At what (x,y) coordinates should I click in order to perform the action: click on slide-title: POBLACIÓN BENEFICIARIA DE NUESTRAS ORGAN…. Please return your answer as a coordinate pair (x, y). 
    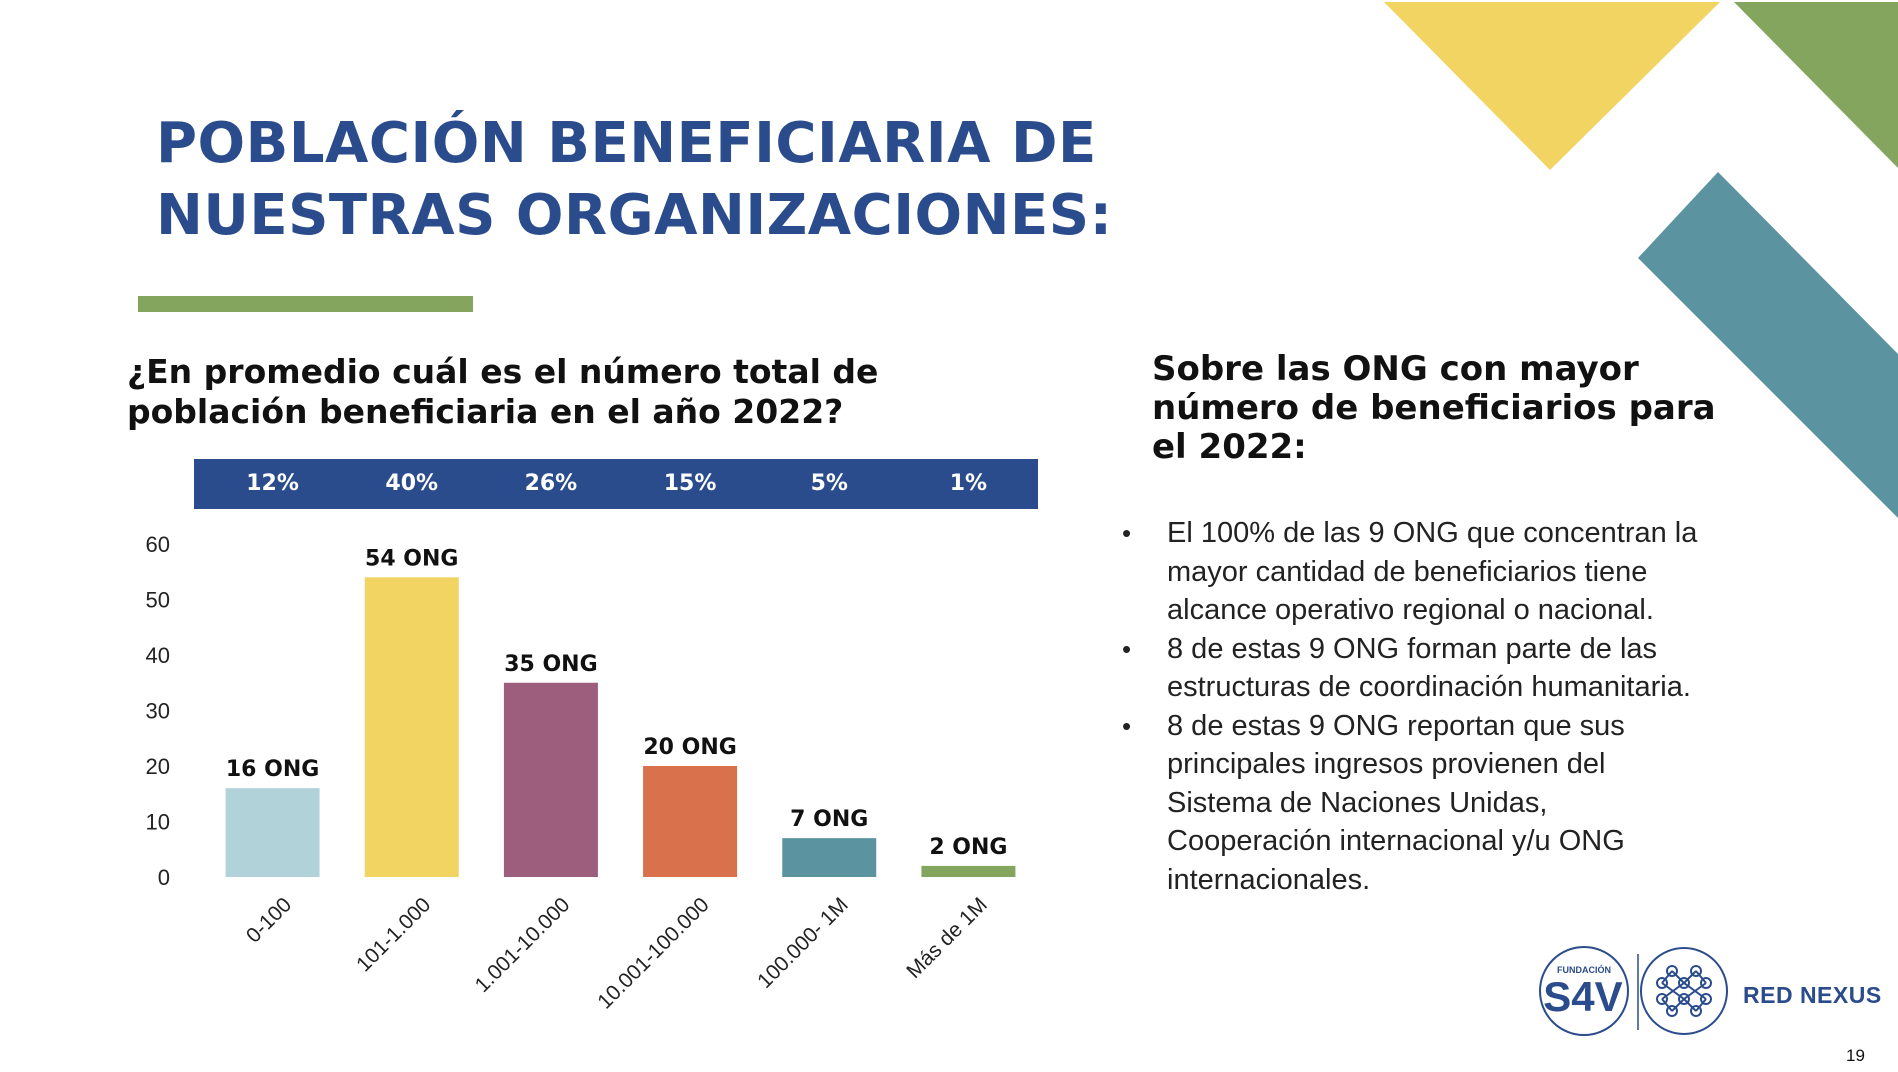
    Looking at the image, I should click on (634, 180).